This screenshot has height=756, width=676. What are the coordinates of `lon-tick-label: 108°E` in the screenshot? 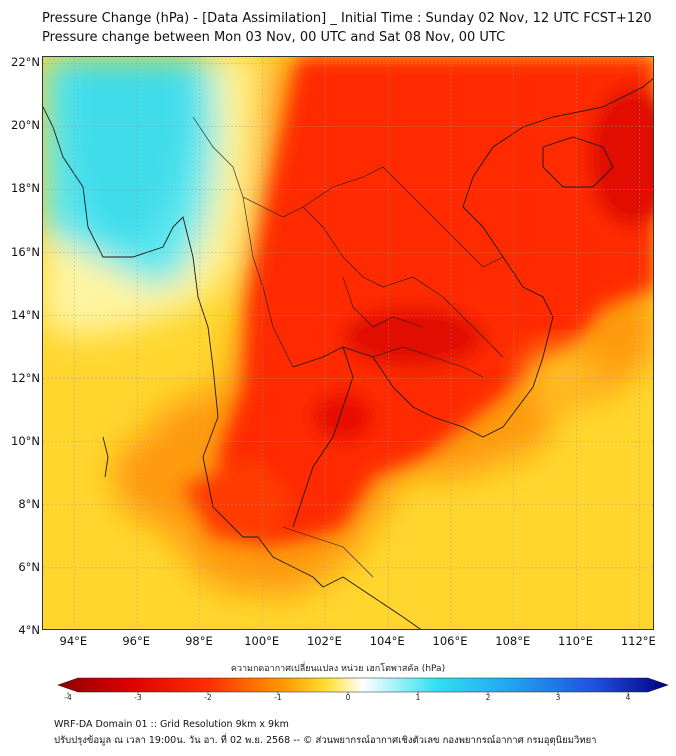 It's located at (513, 641).